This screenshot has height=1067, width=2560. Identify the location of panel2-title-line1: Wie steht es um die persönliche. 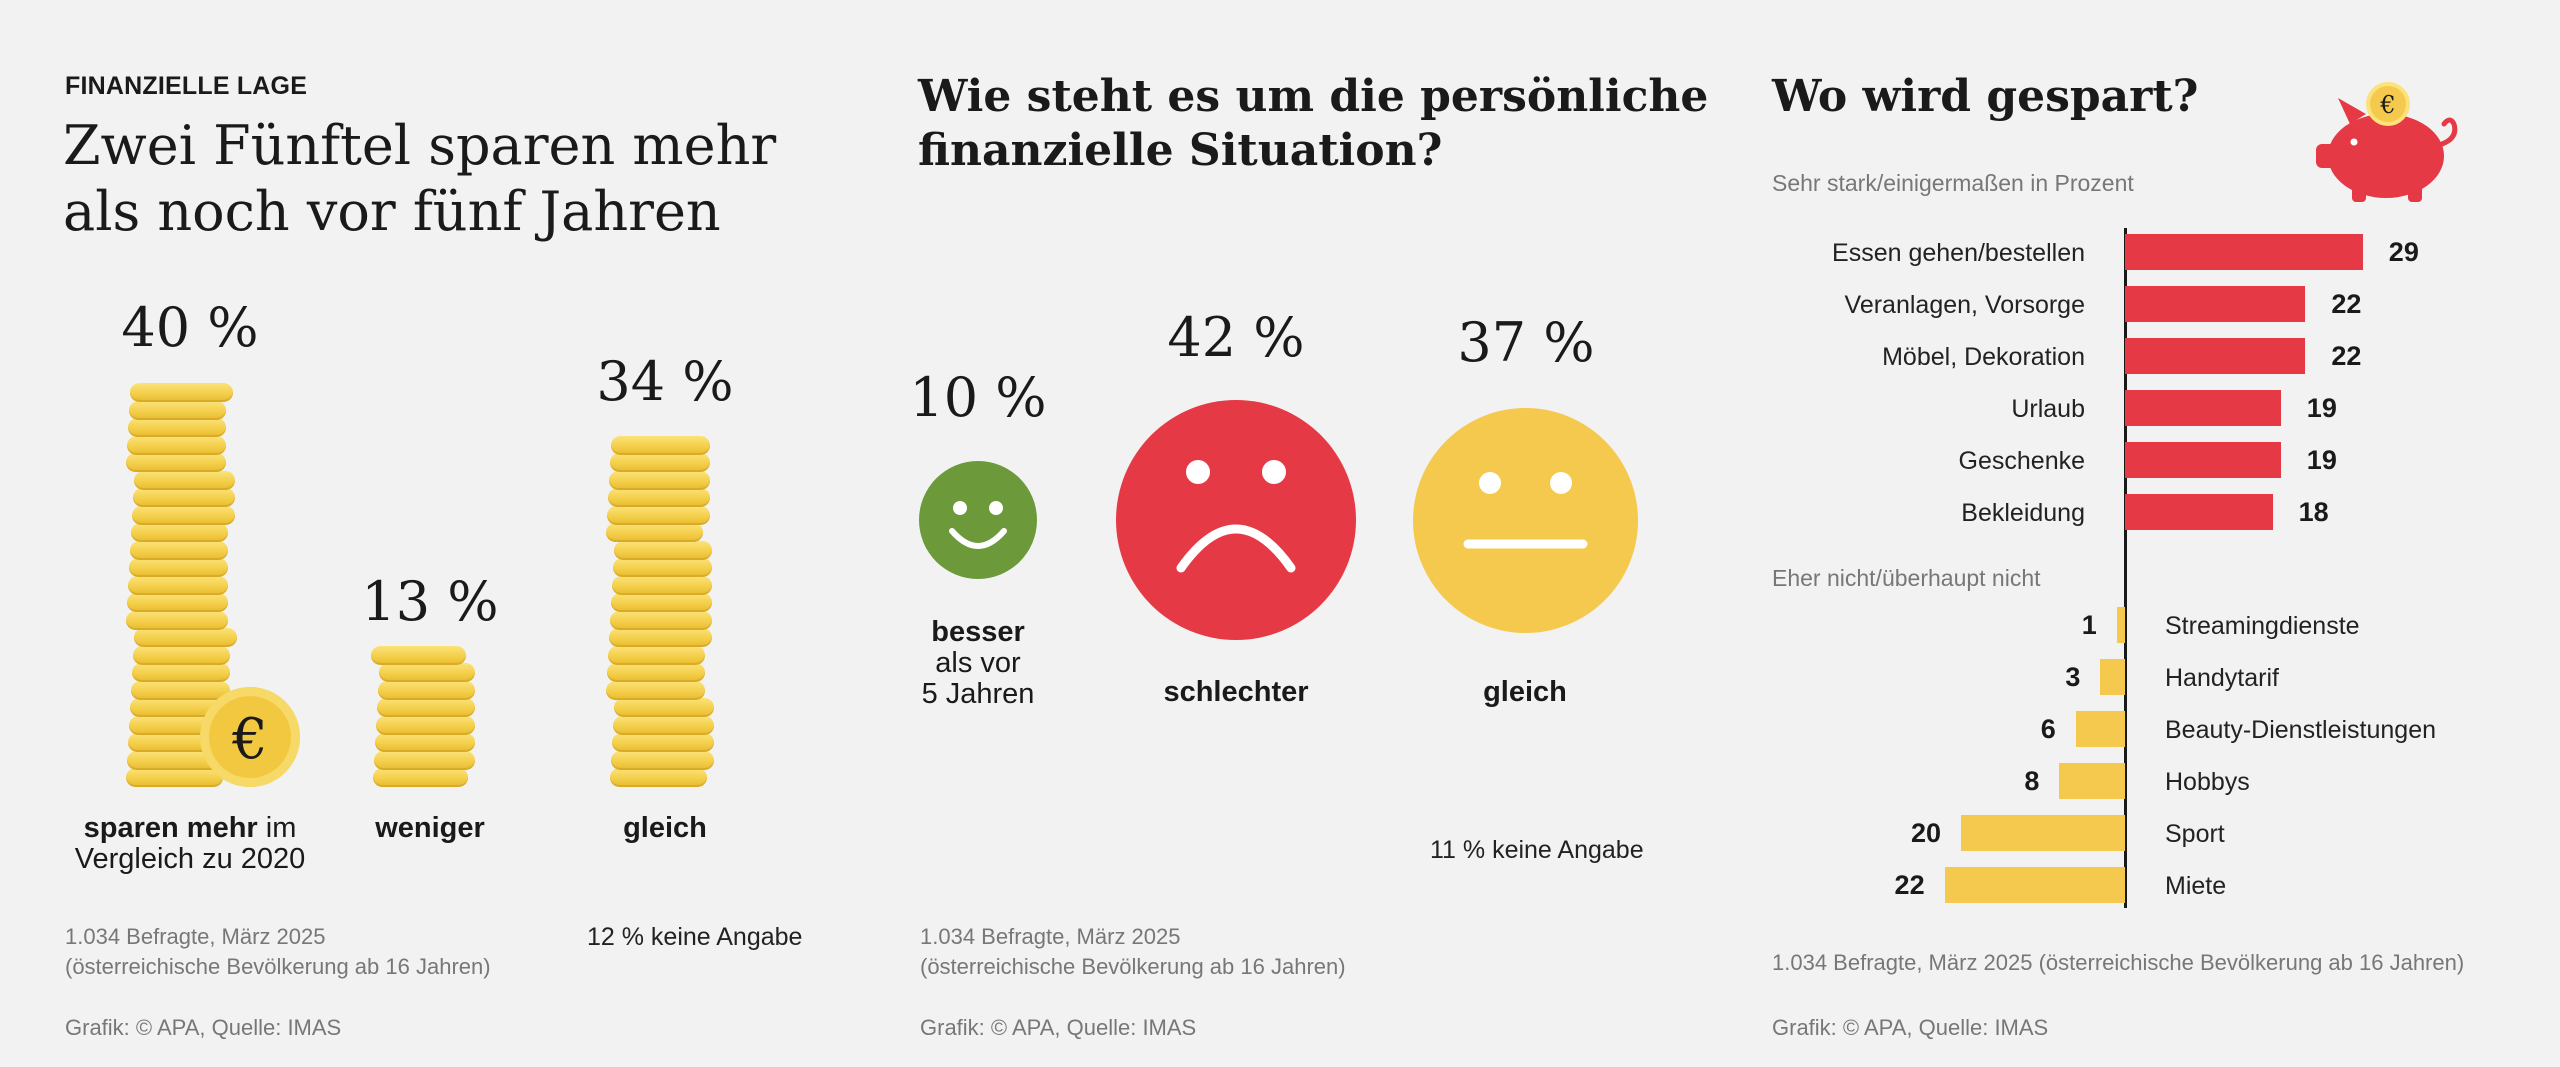
(1313, 96).